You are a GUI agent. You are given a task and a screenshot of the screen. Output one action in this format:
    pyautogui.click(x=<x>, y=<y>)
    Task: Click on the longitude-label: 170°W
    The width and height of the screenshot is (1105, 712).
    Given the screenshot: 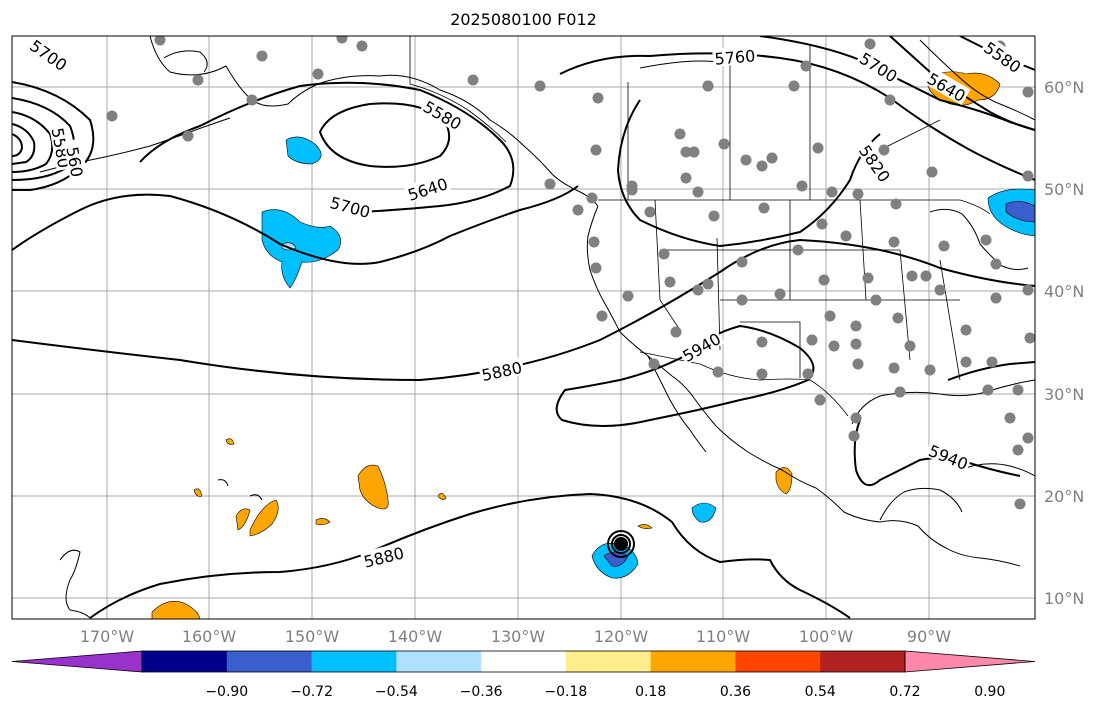 What is the action you would take?
    pyautogui.click(x=107, y=636)
    